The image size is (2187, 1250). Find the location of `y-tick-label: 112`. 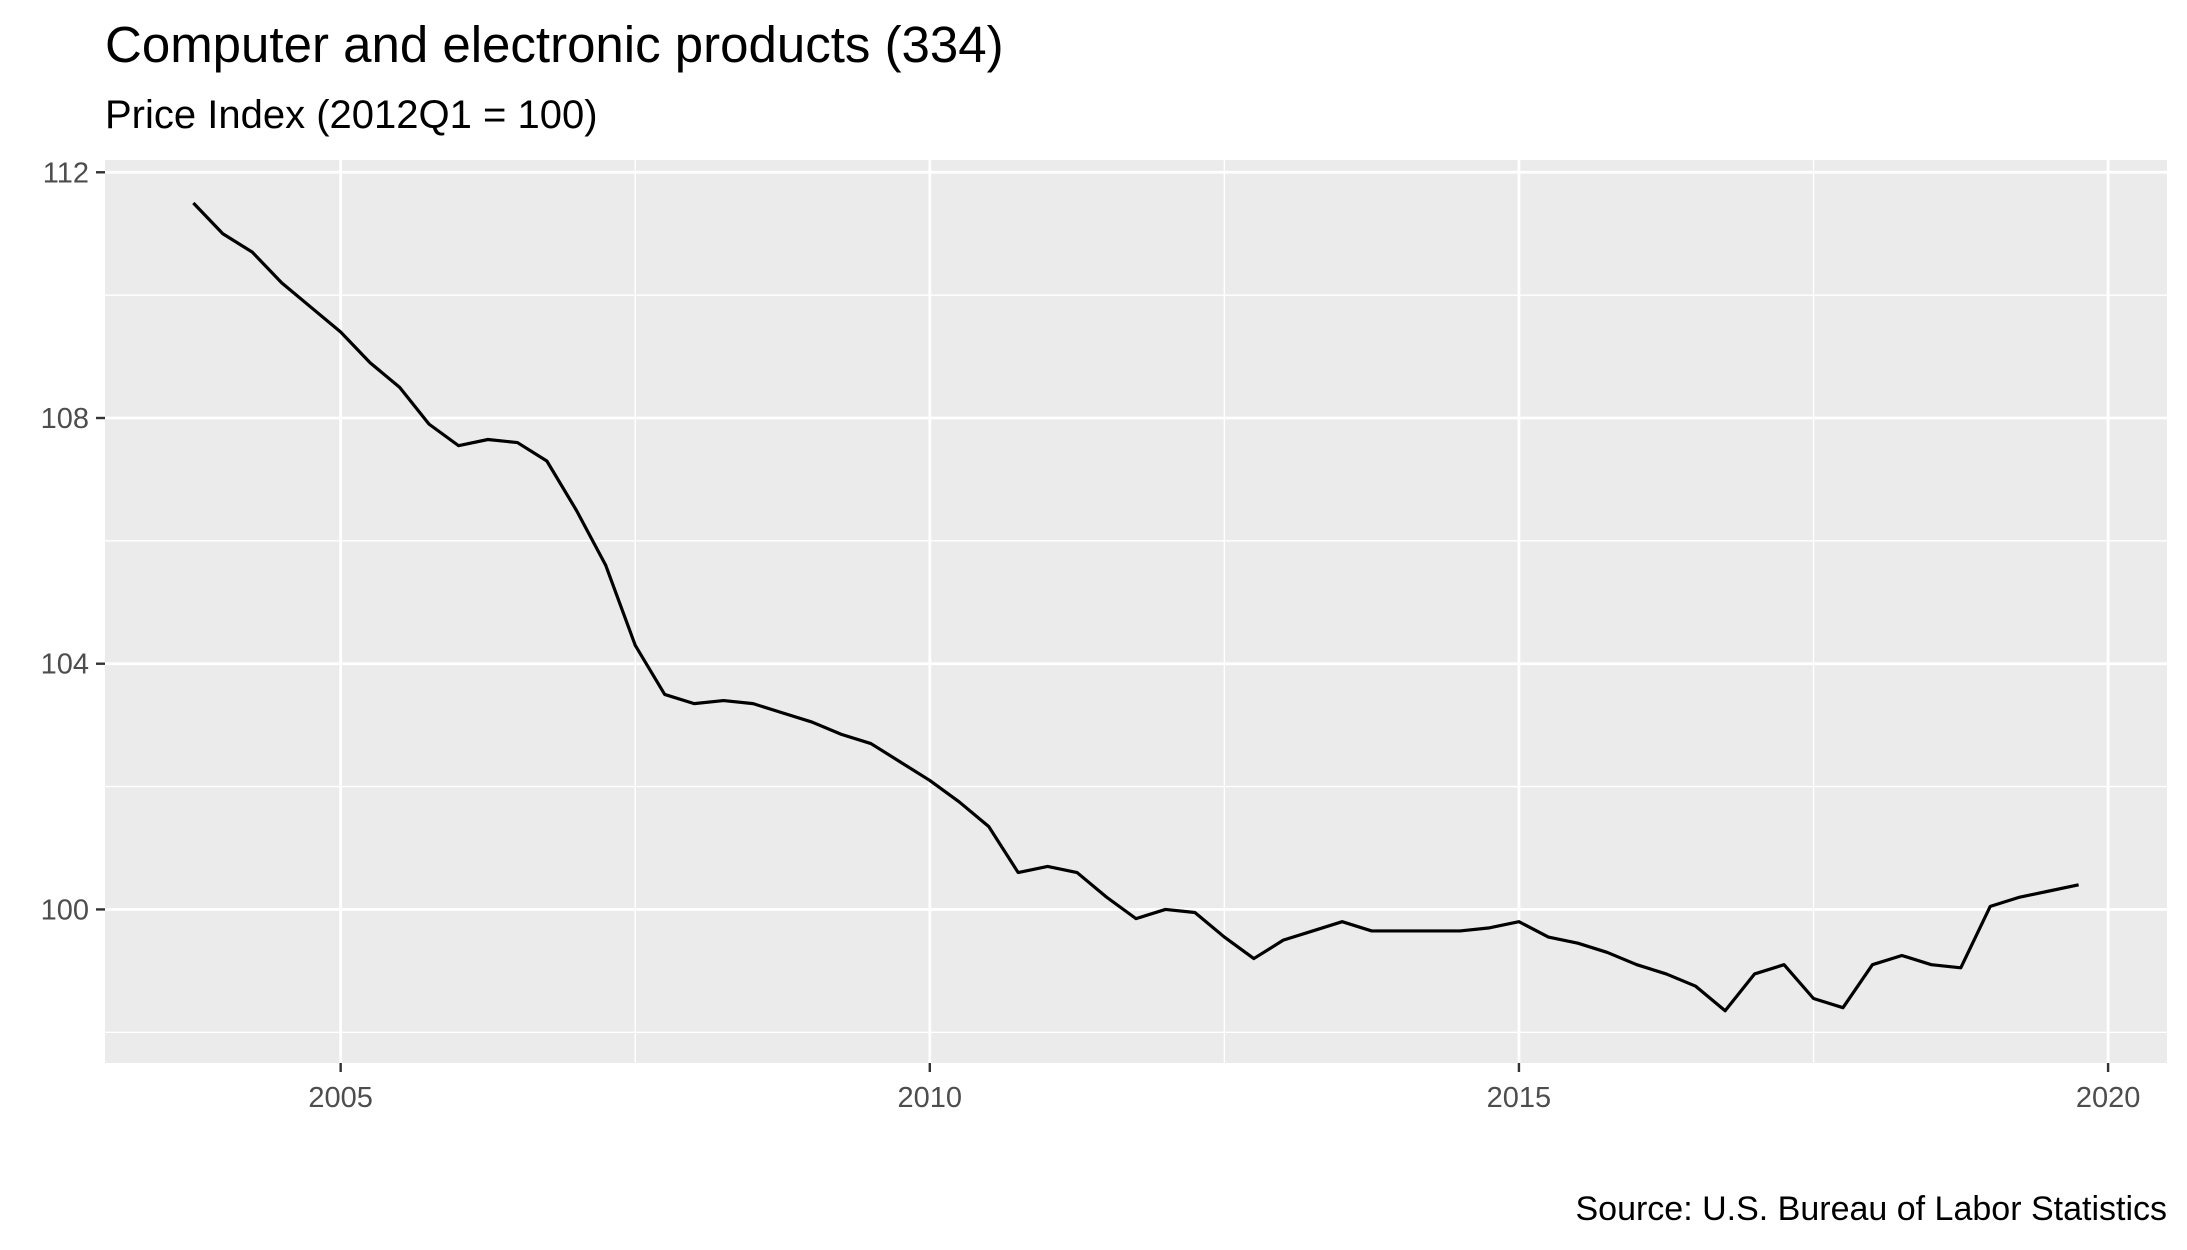

y-tick-label: 112 is located at coordinates (66, 173).